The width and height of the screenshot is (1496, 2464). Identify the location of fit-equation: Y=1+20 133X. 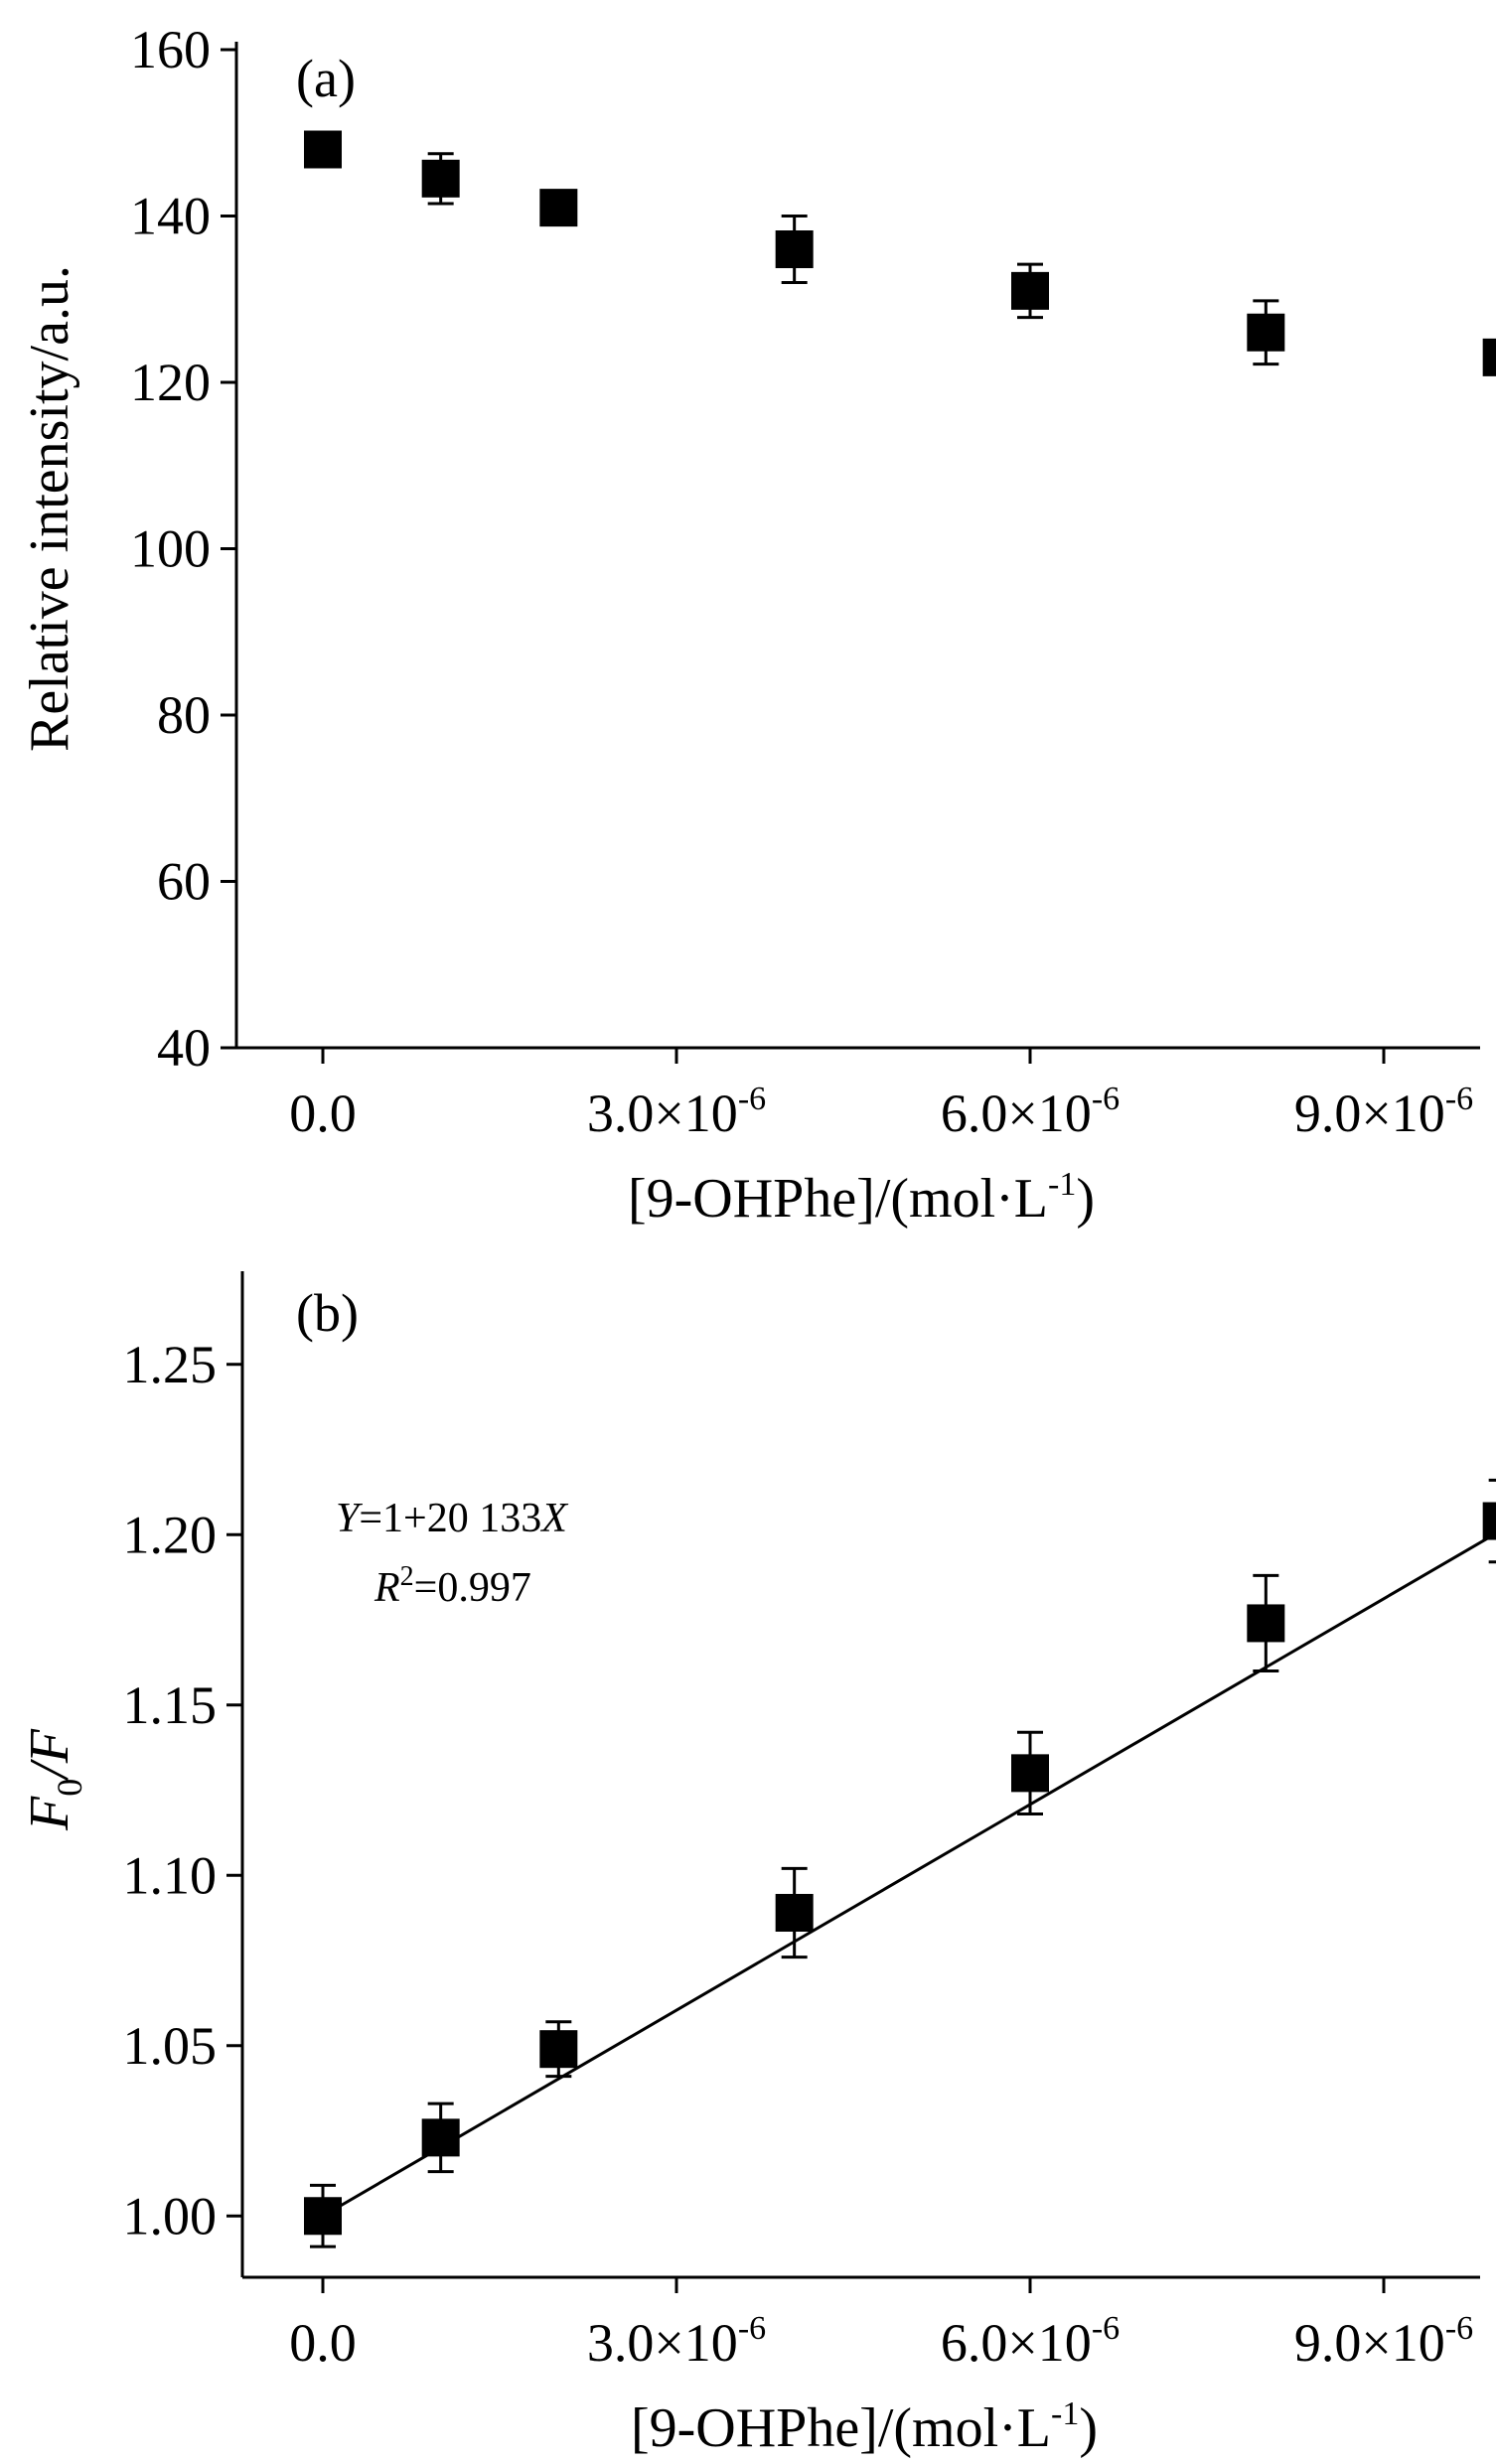
(452, 1518).